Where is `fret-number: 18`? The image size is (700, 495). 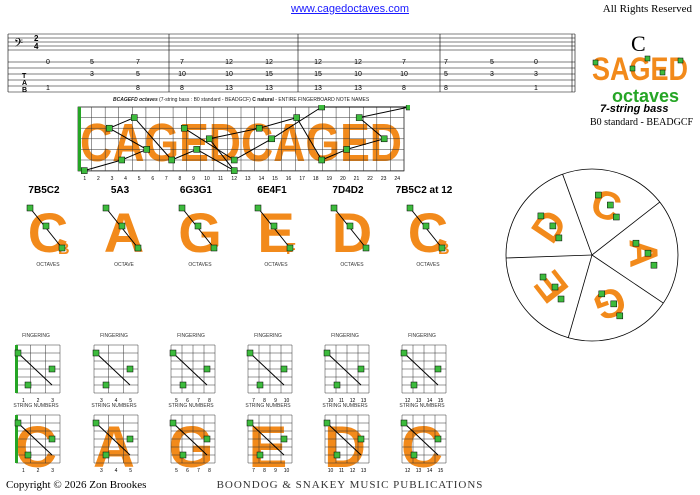
fret-number: 18 is located at coordinates (316, 179).